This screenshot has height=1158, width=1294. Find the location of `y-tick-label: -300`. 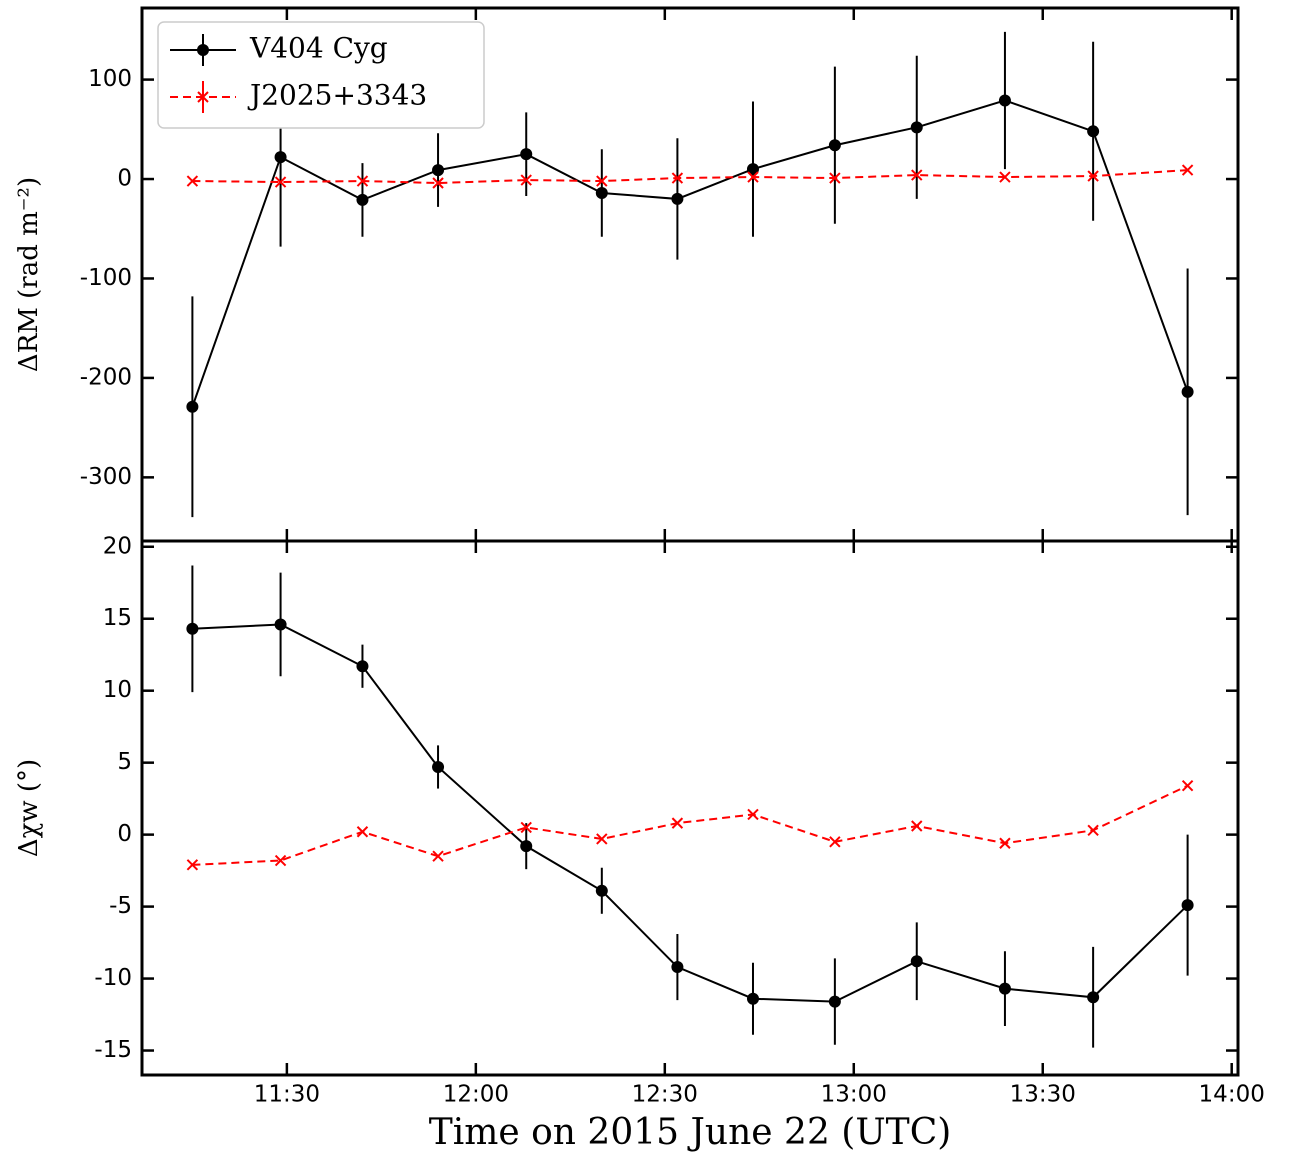

y-tick-label: -300 is located at coordinates (106, 477).